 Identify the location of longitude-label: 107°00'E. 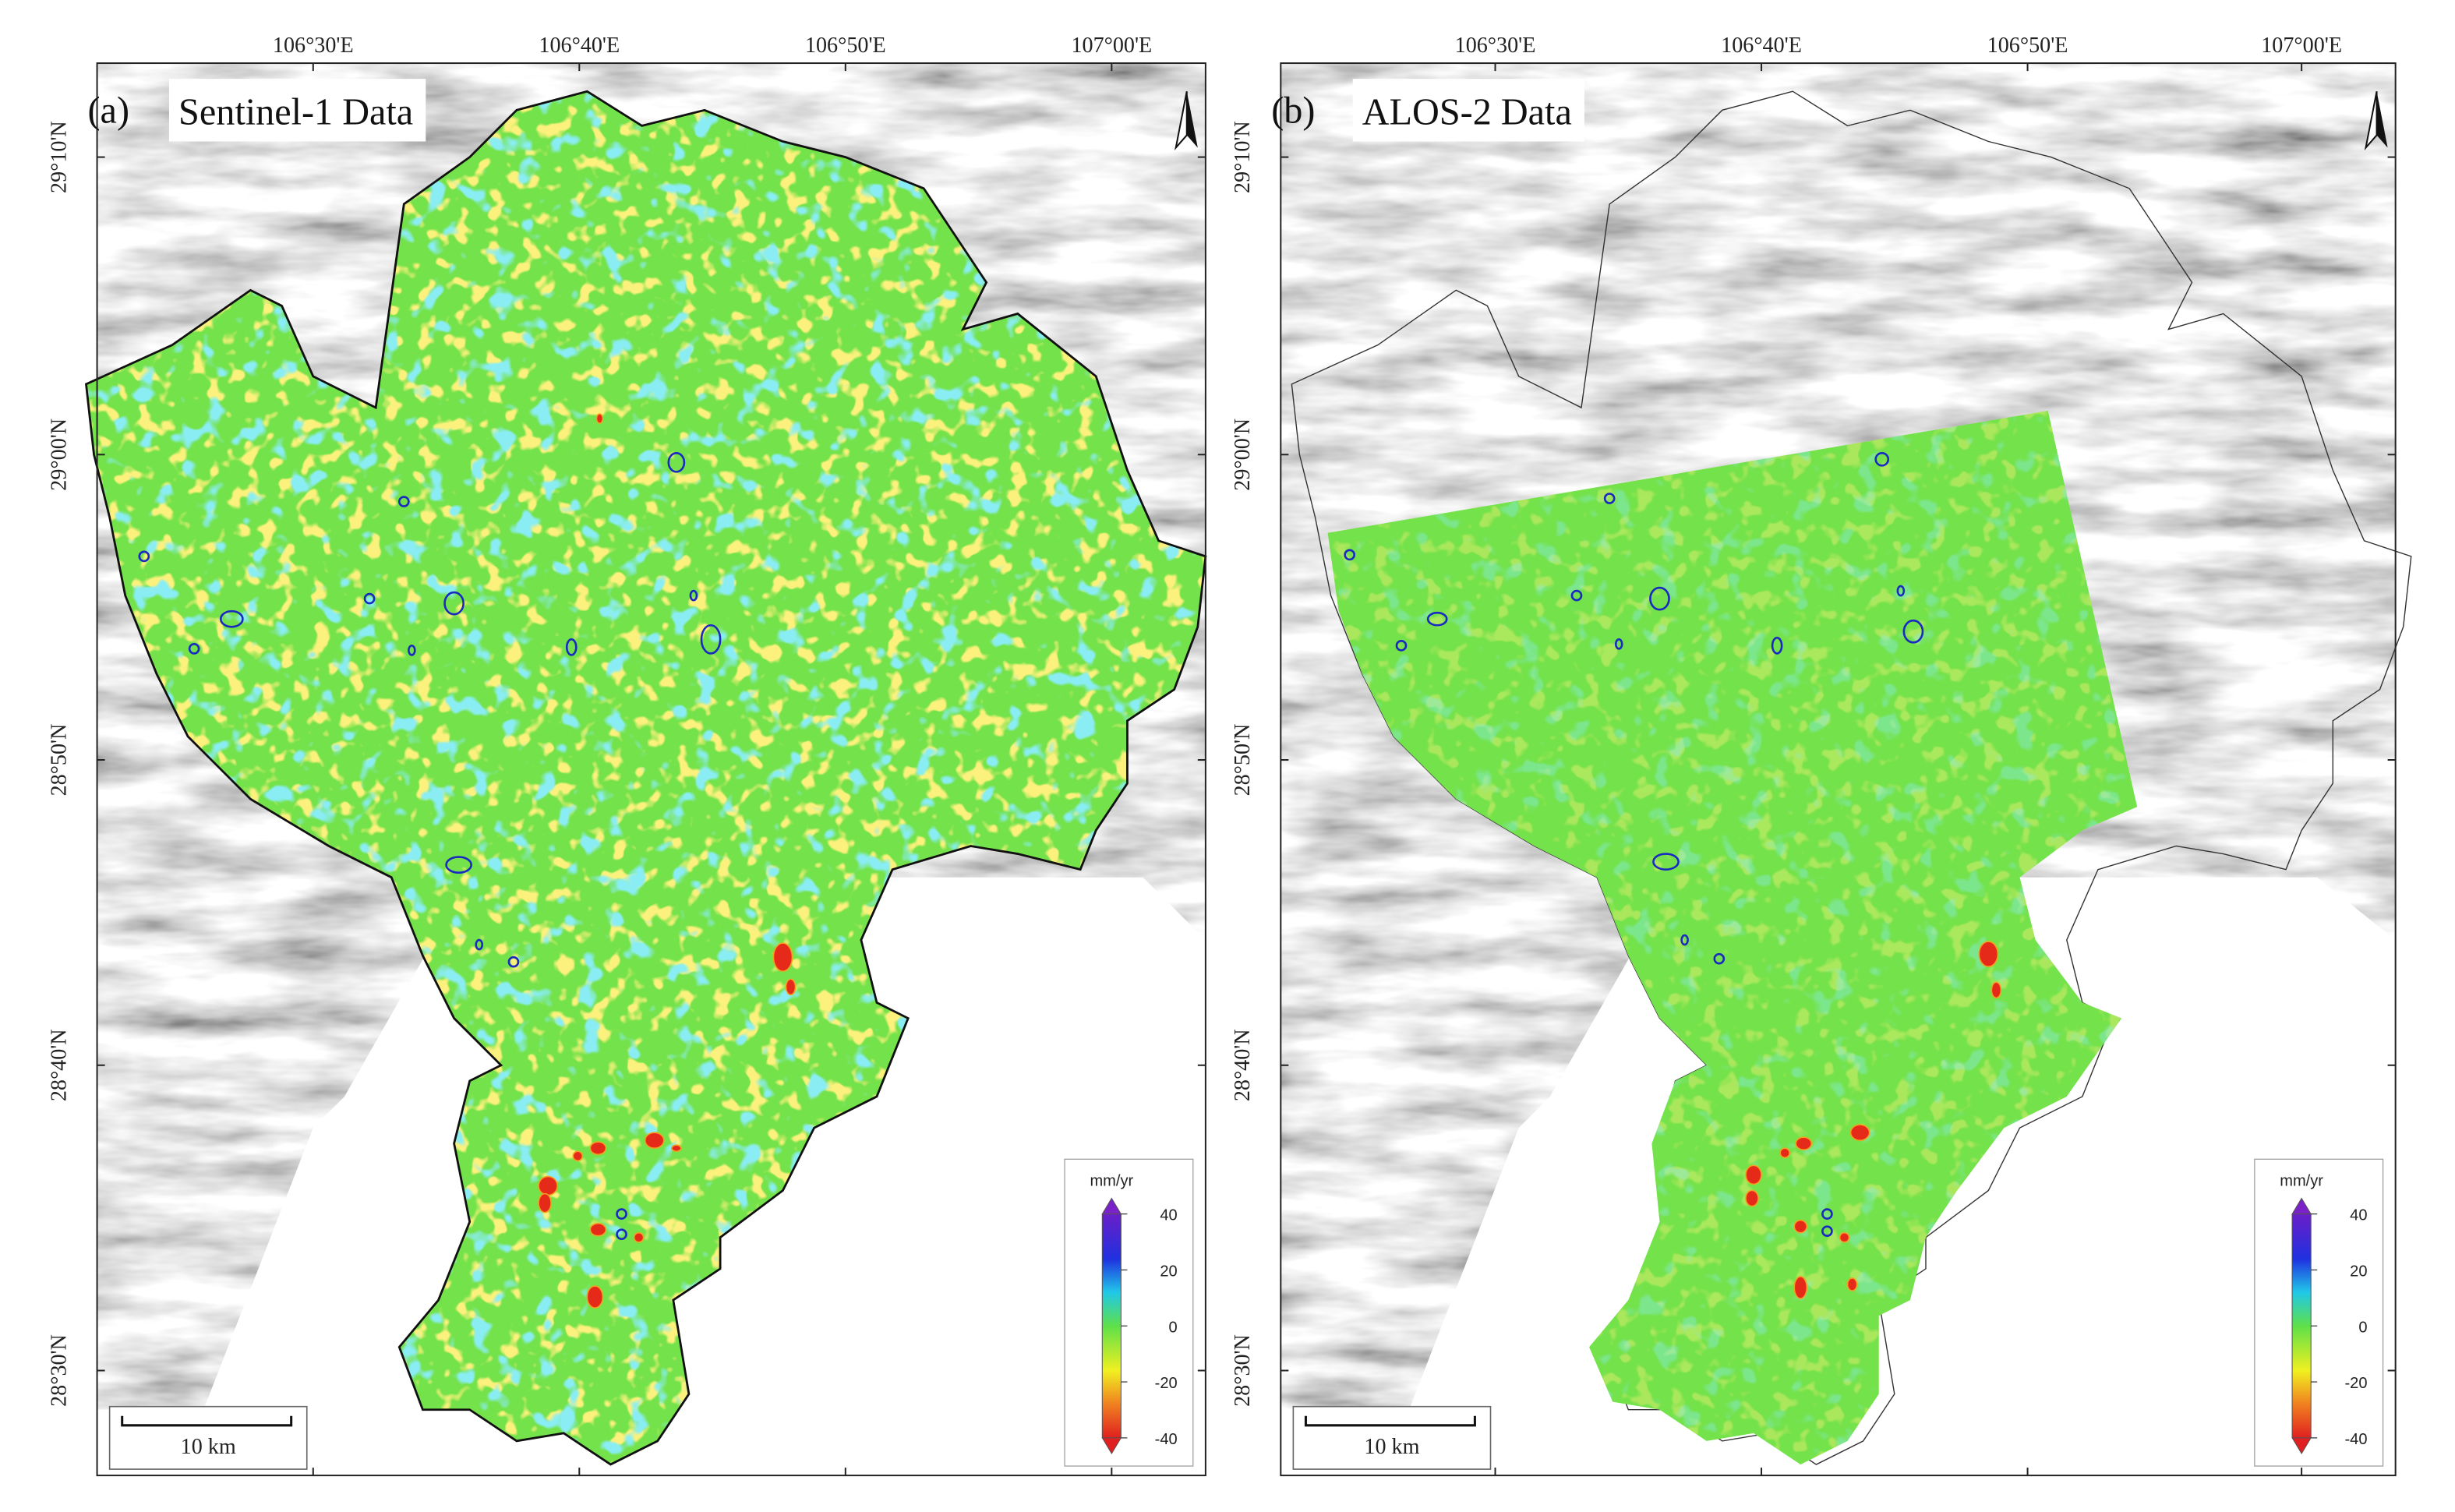
(1111, 46).